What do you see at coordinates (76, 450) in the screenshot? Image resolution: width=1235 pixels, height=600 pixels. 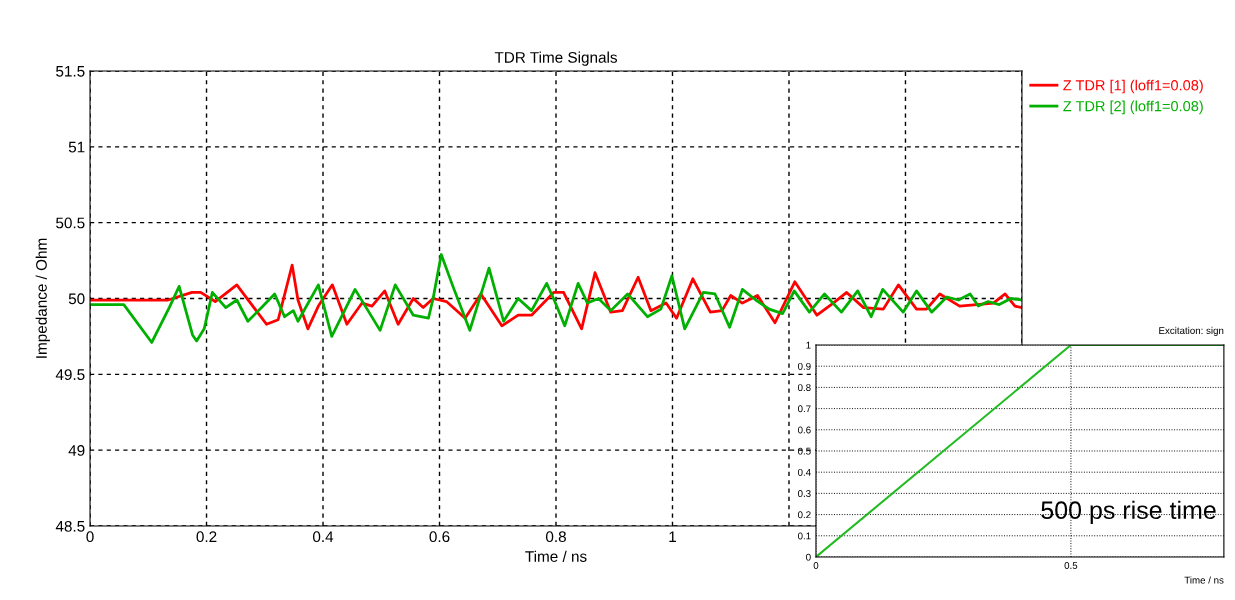 I see `y-tick-label: 49` at bounding box center [76, 450].